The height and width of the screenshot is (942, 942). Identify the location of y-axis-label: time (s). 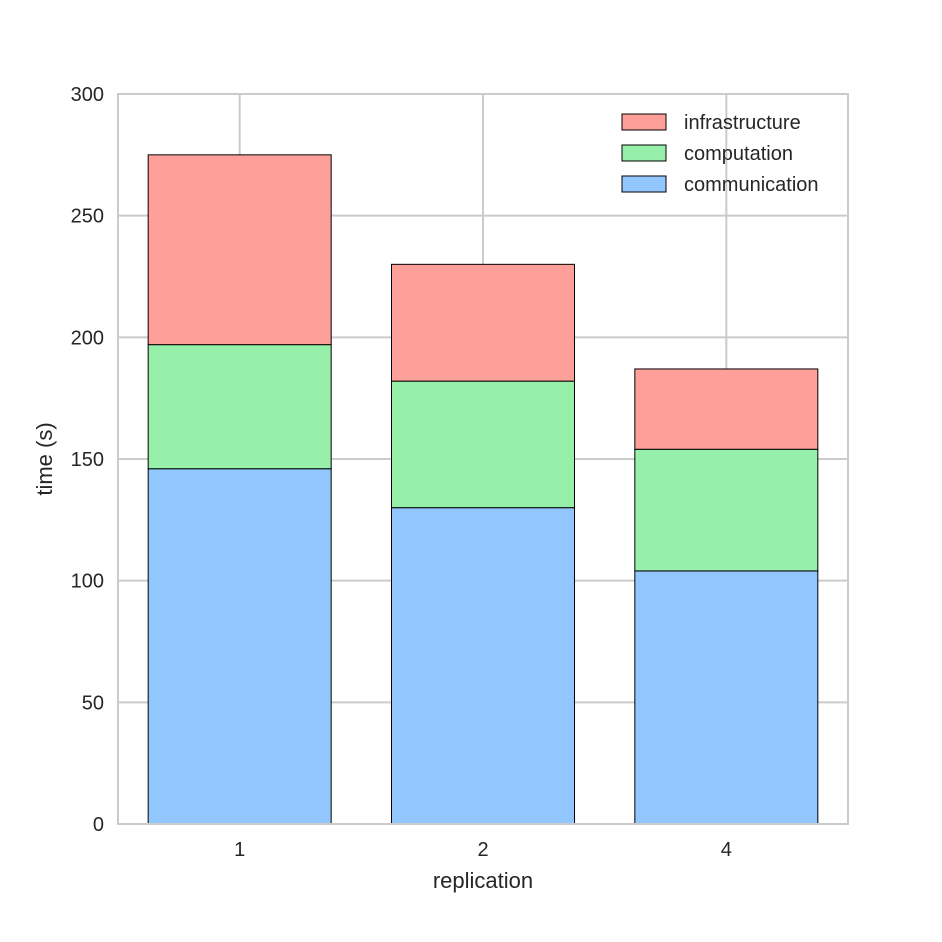
(44, 458).